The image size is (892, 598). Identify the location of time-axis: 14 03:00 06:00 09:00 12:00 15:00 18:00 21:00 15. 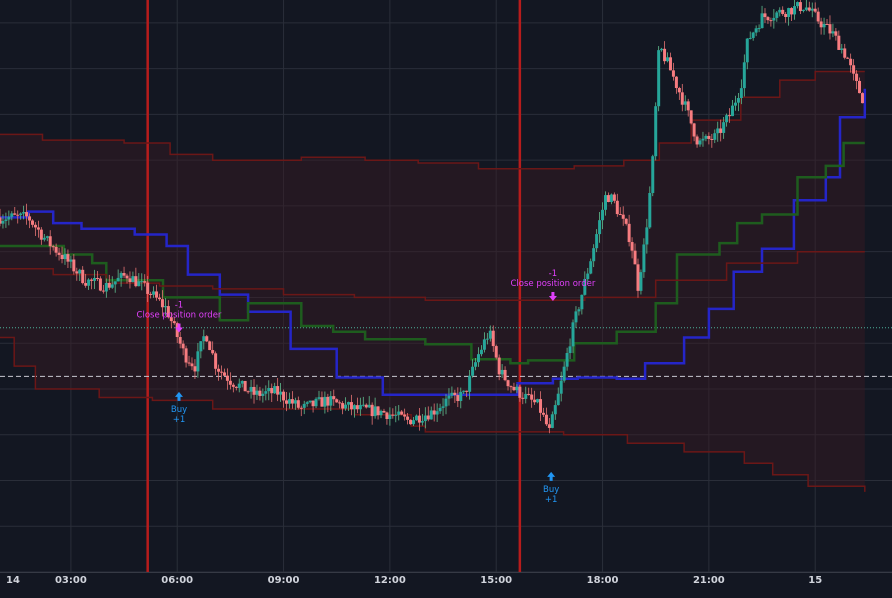
(446, 585).